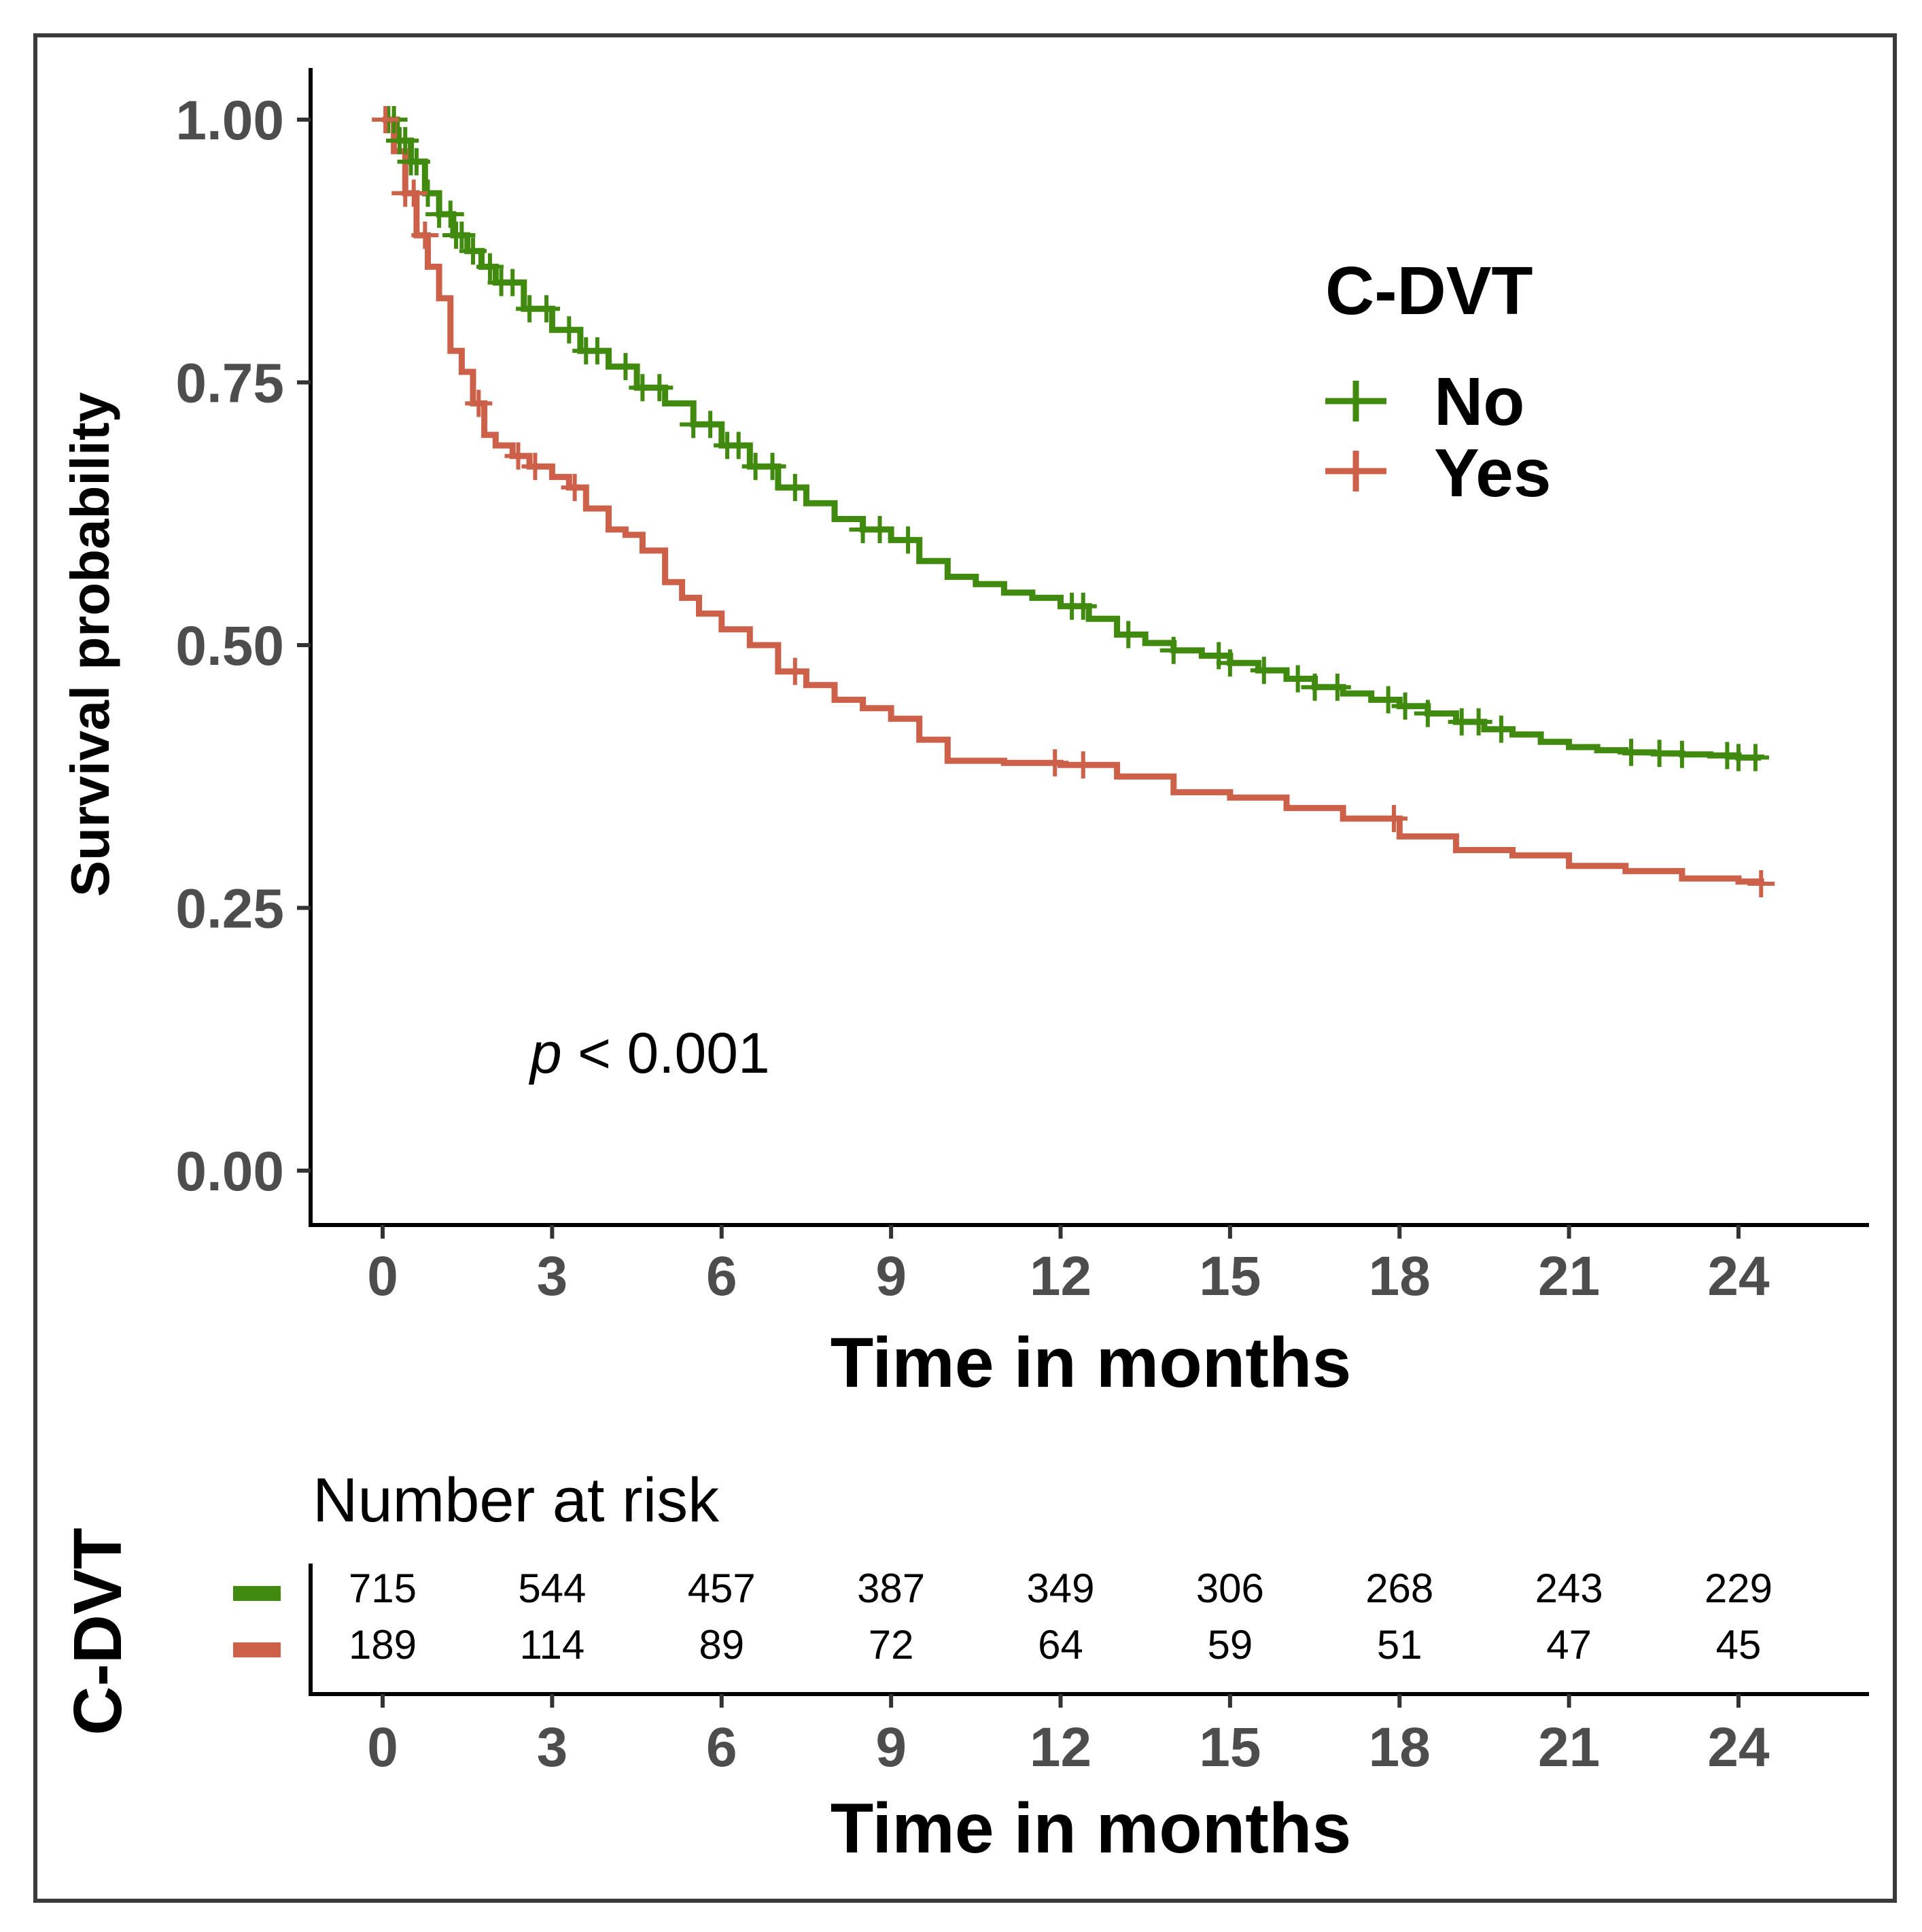 This screenshot has width=1922, height=1932. What do you see at coordinates (666, 1053) in the screenshot?
I see `p-value-text: < 0.001` at bounding box center [666, 1053].